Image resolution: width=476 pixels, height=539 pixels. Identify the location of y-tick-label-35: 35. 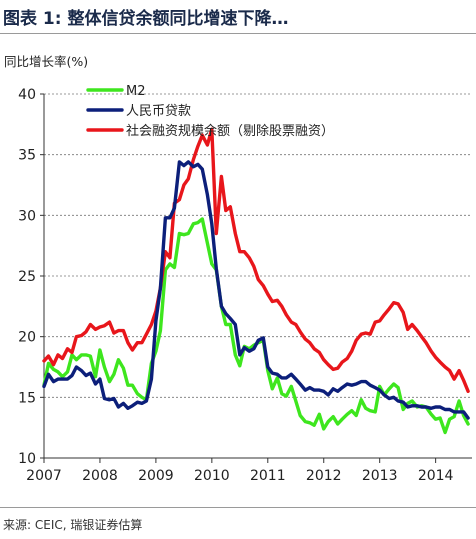
(27, 156).